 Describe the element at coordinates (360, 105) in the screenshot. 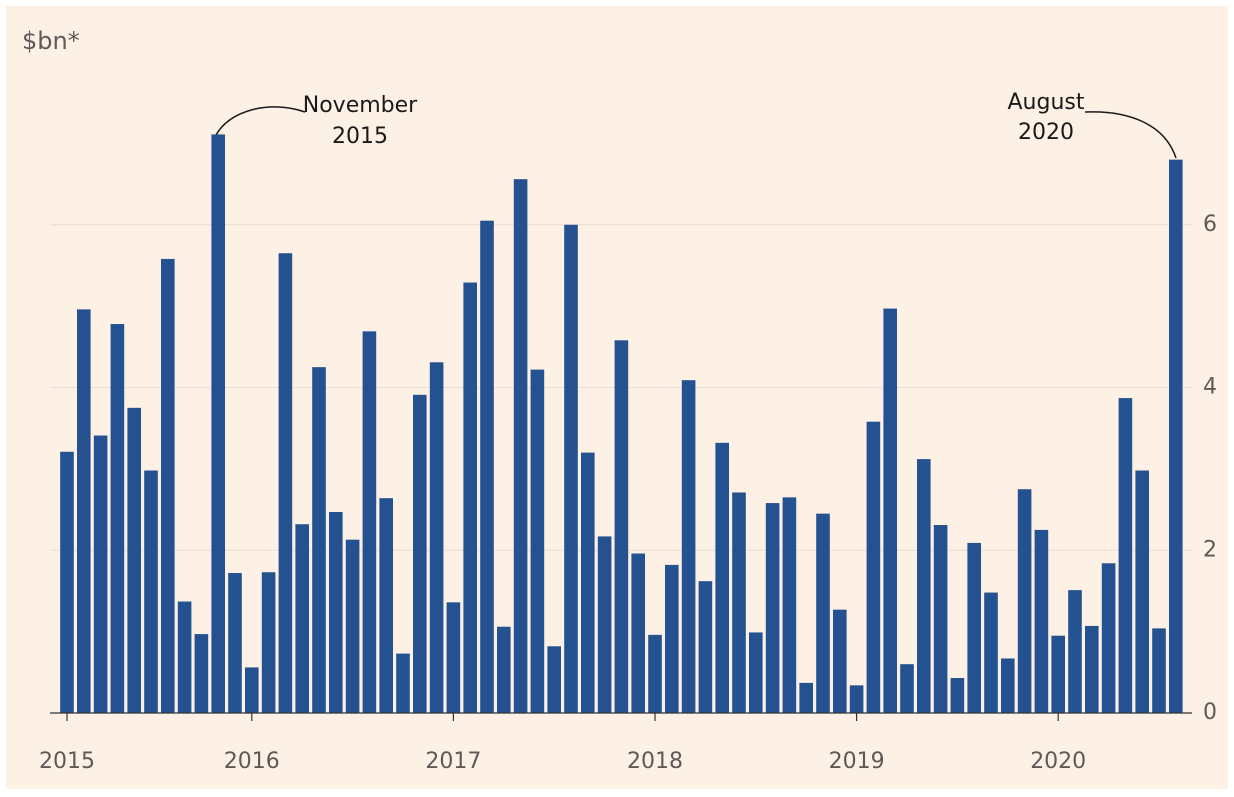

I see `annotation: November` at that location.